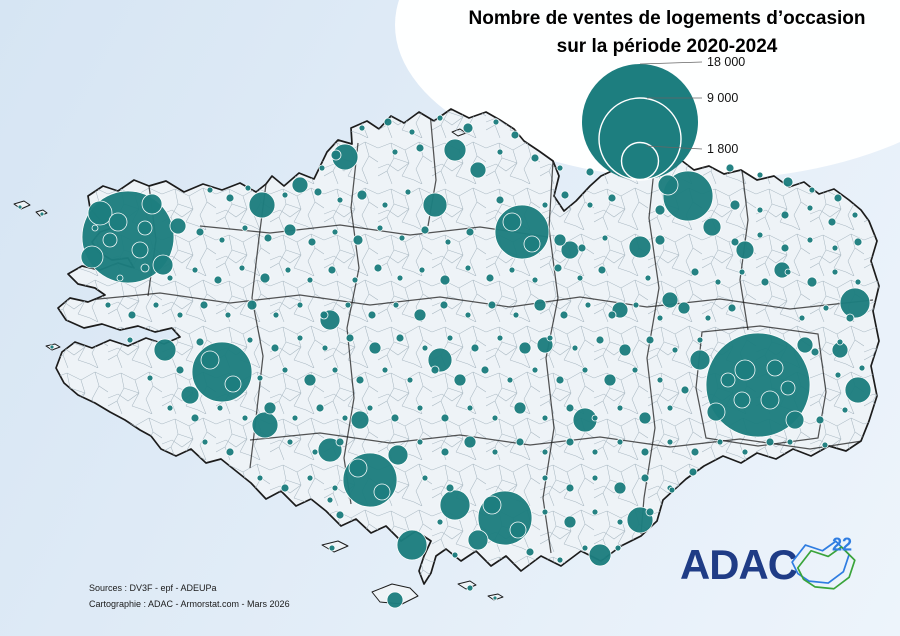 Image resolution: width=900 pixels, height=636 pixels. I want to click on map-title-line1: Nombre de ventes de logements d’occasion, so click(667, 18).